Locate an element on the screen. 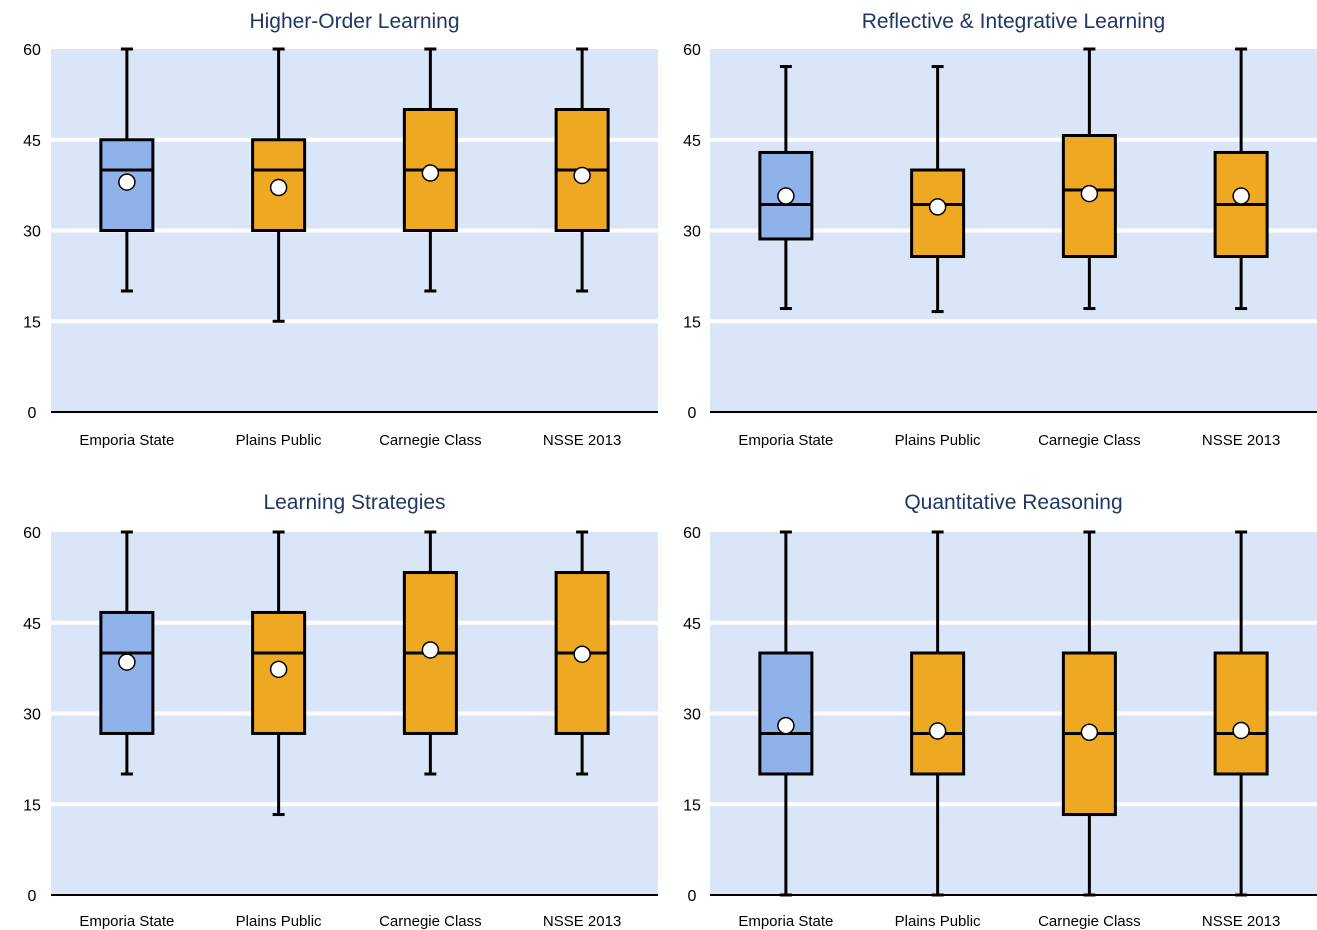 The height and width of the screenshot is (930, 1317). chart-title: Reflective & Integrative Learning is located at coordinates (1014, 21).